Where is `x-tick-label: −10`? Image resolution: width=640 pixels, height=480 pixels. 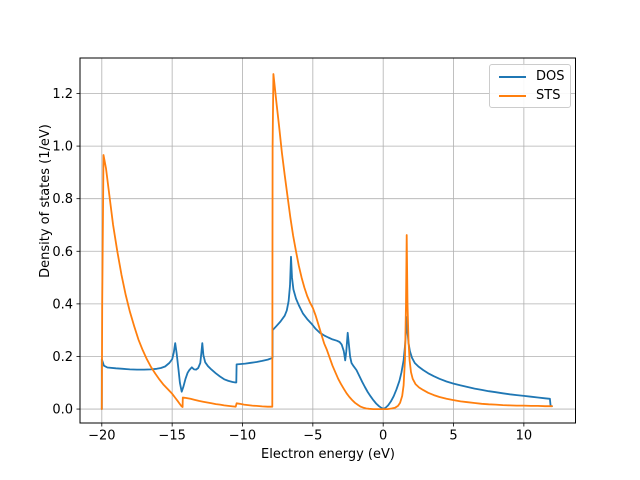
x-tick-label: −10 is located at coordinates (242, 436).